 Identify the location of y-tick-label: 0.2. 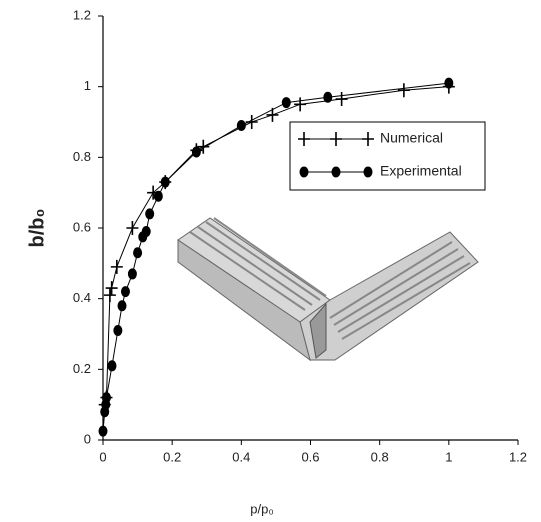
(82, 368).